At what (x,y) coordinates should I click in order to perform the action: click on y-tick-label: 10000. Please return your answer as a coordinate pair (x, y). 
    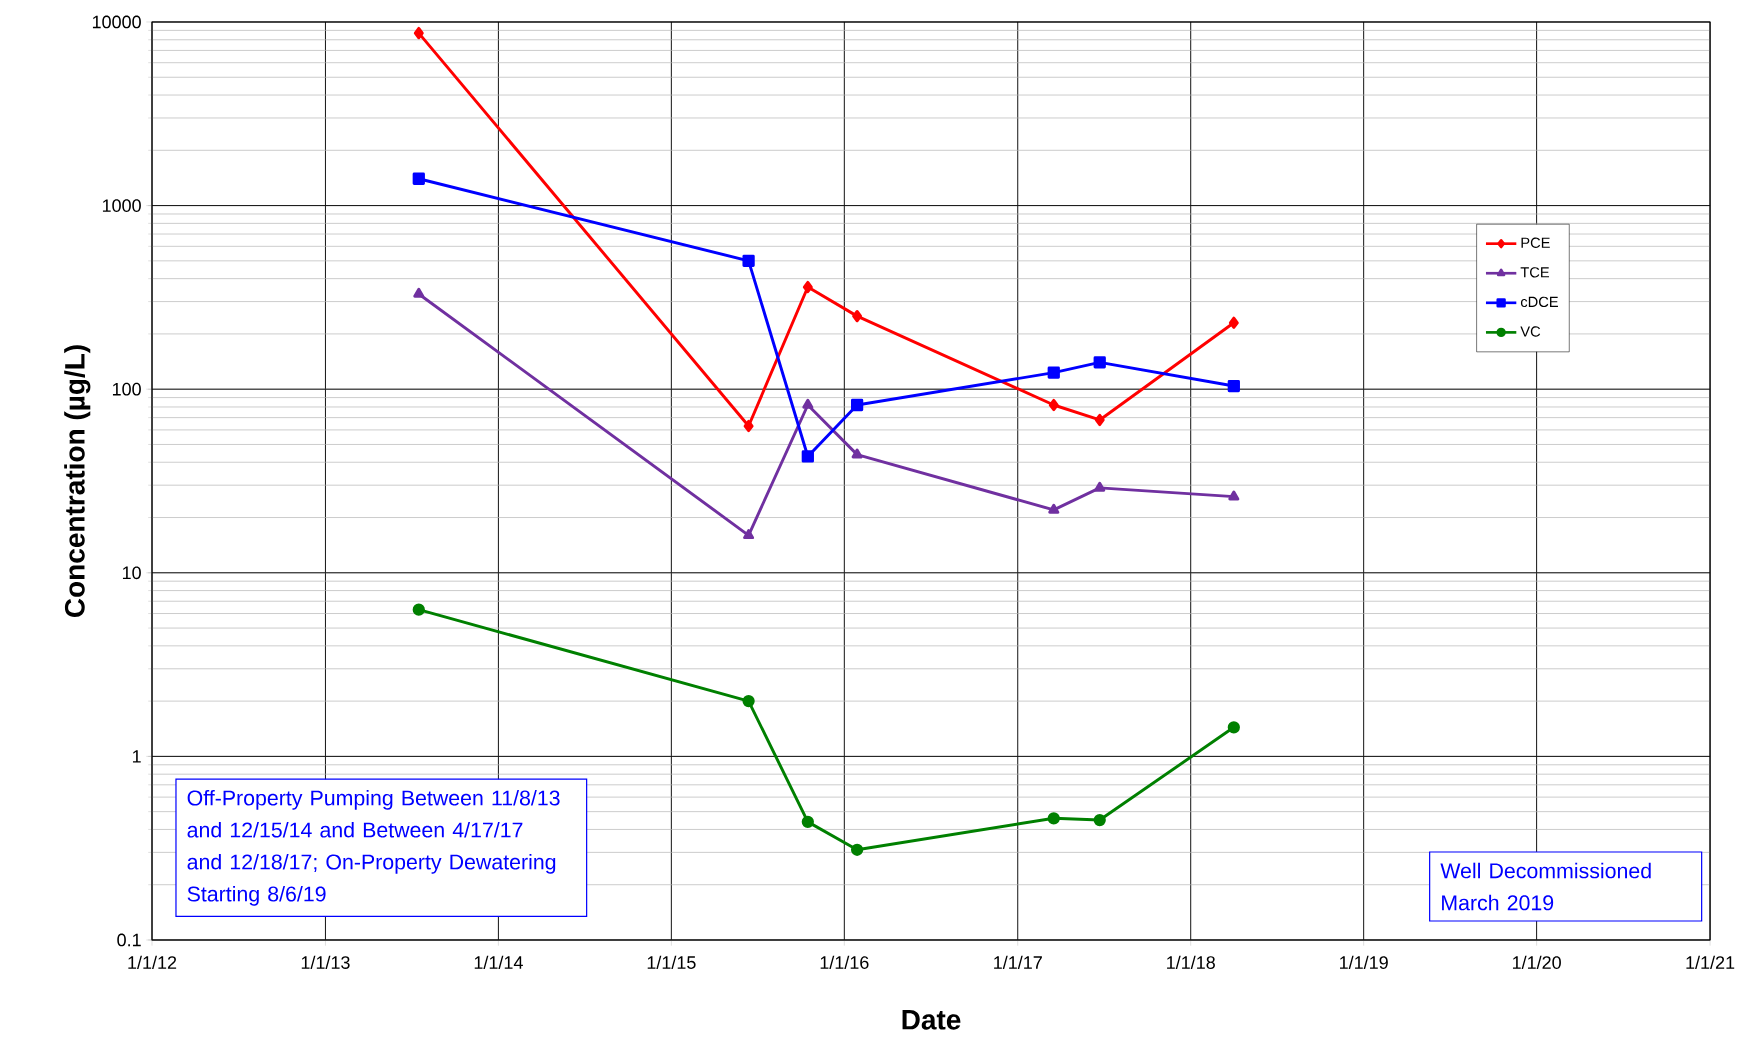
    Looking at the image, I should click on (116, 22).